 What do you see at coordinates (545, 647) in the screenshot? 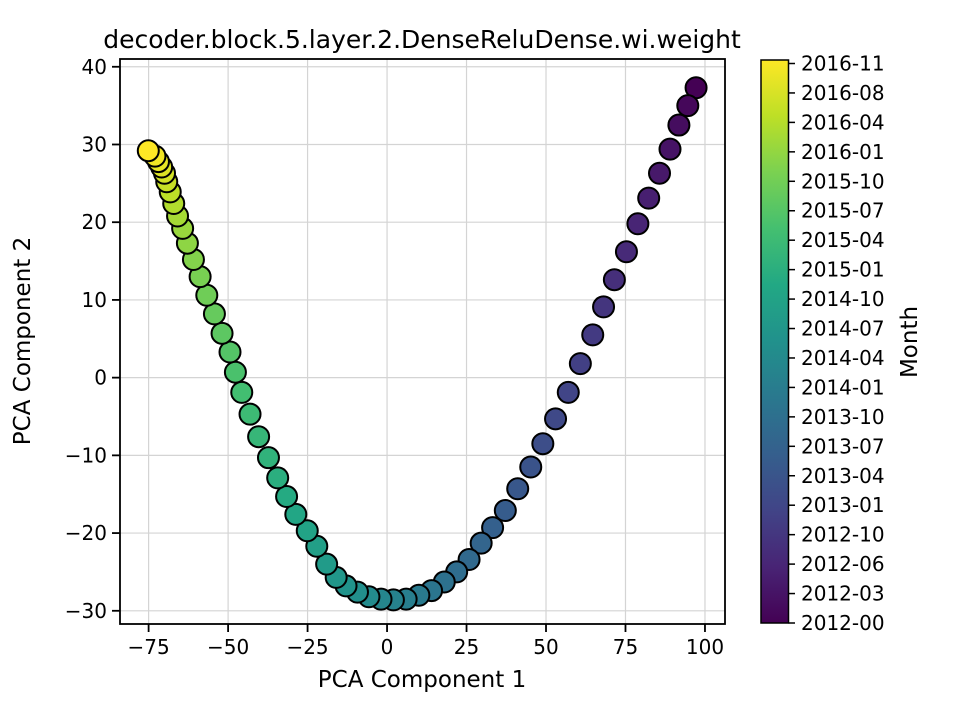
I see `x-tick-label: 50` at bounding box center [545, 647].